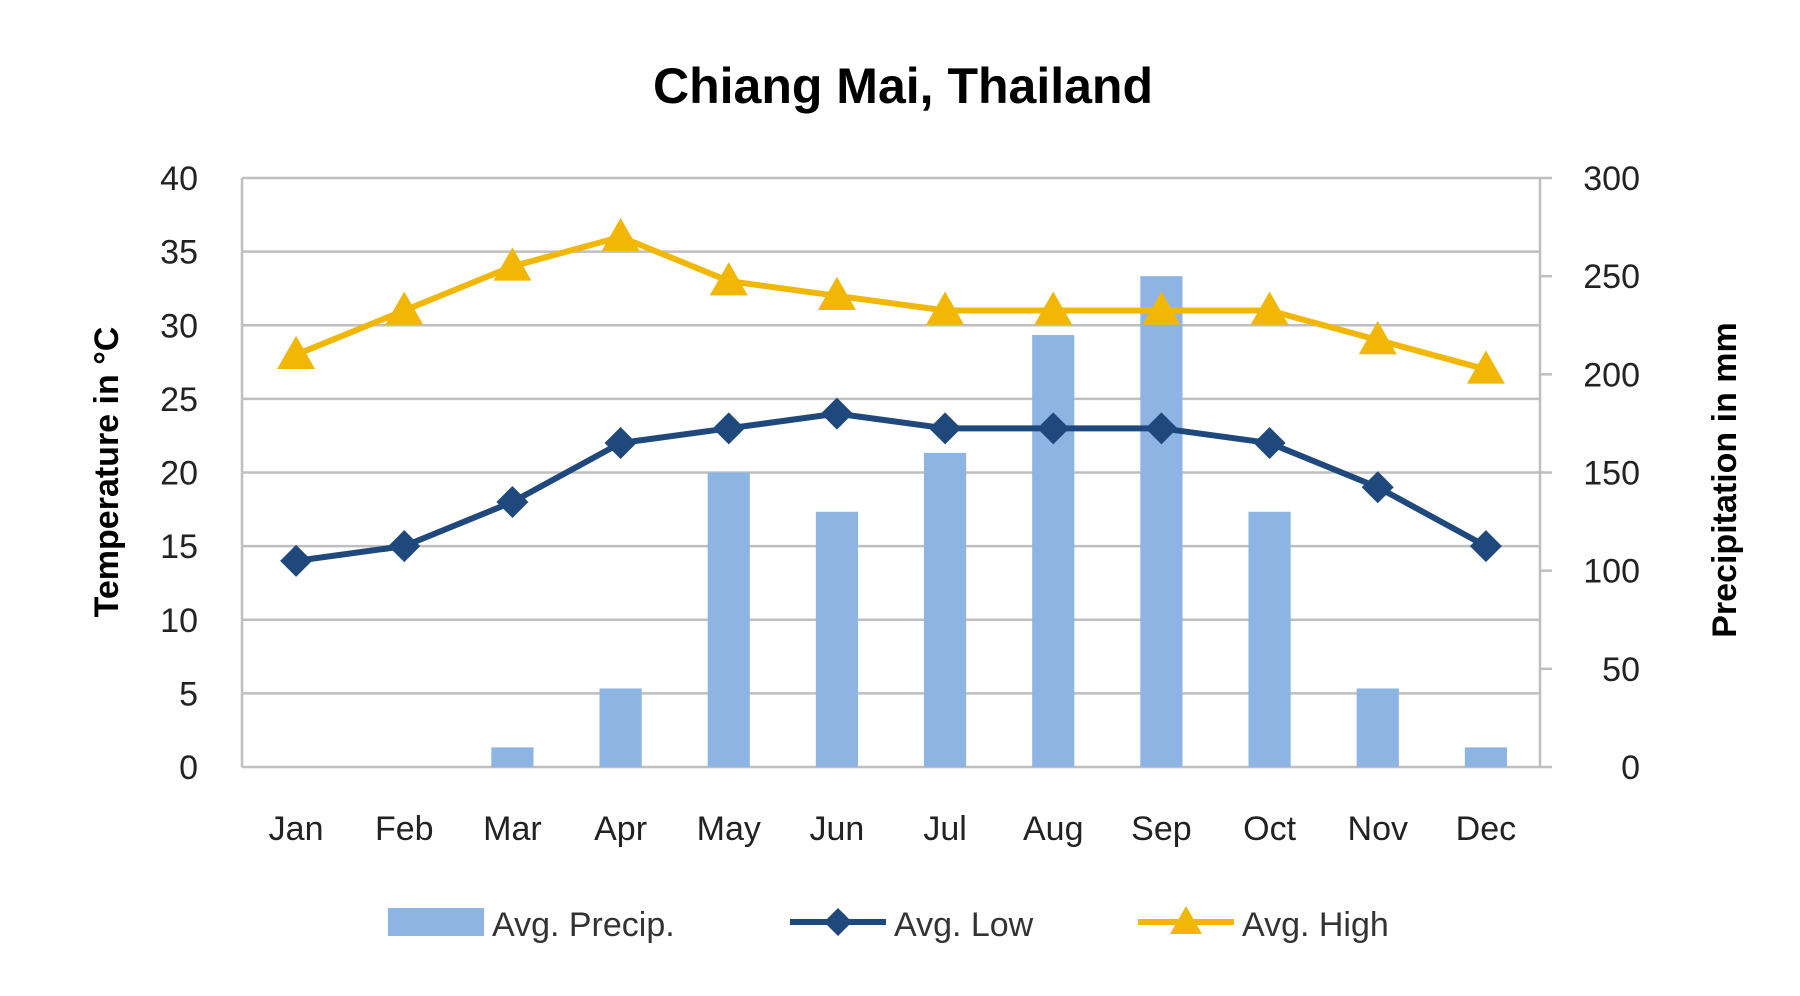  Describe the element at coordinates (179, 400) in the screenshot. I see `y-left-tick-label: 25` at that location.